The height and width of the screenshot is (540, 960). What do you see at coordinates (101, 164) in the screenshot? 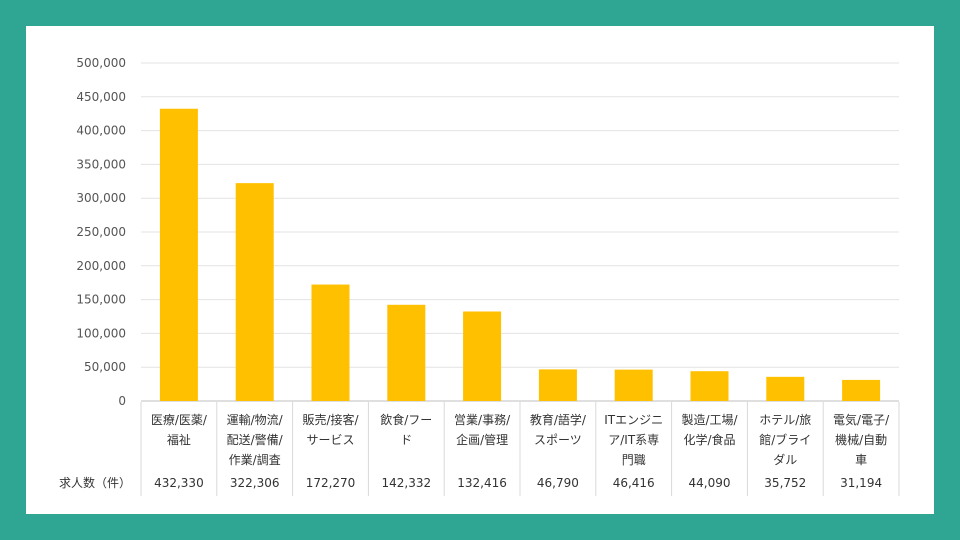
I see `y-tick-label: 350,000` at bounding box center [101, 164].